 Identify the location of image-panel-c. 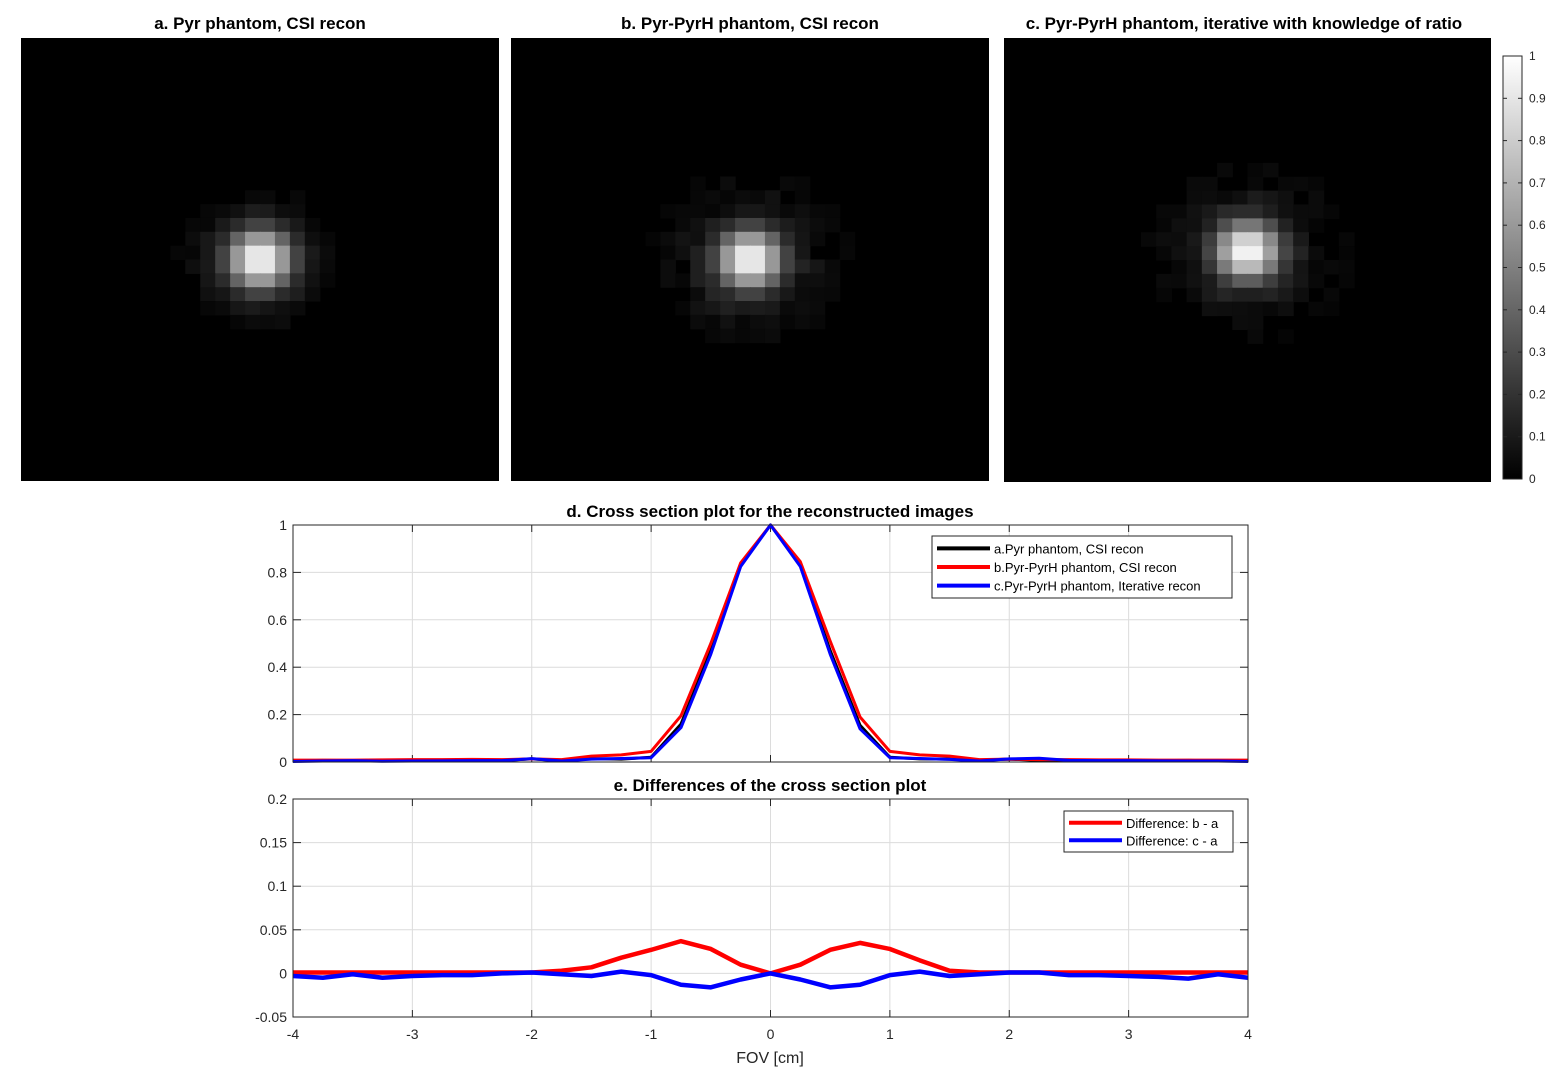
(1247, 260).